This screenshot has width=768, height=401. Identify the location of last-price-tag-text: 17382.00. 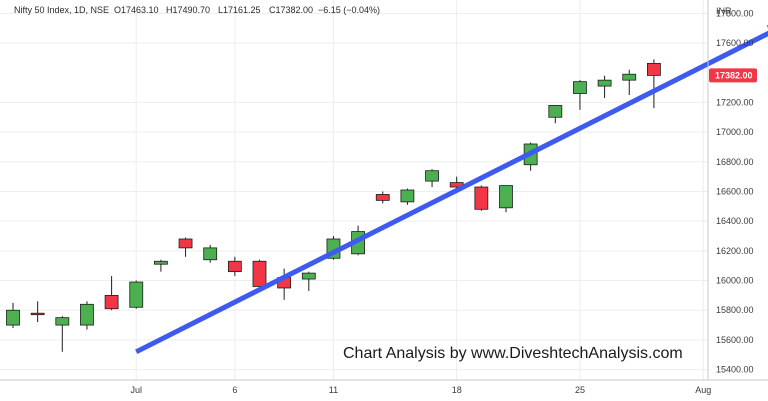
(734, 75).